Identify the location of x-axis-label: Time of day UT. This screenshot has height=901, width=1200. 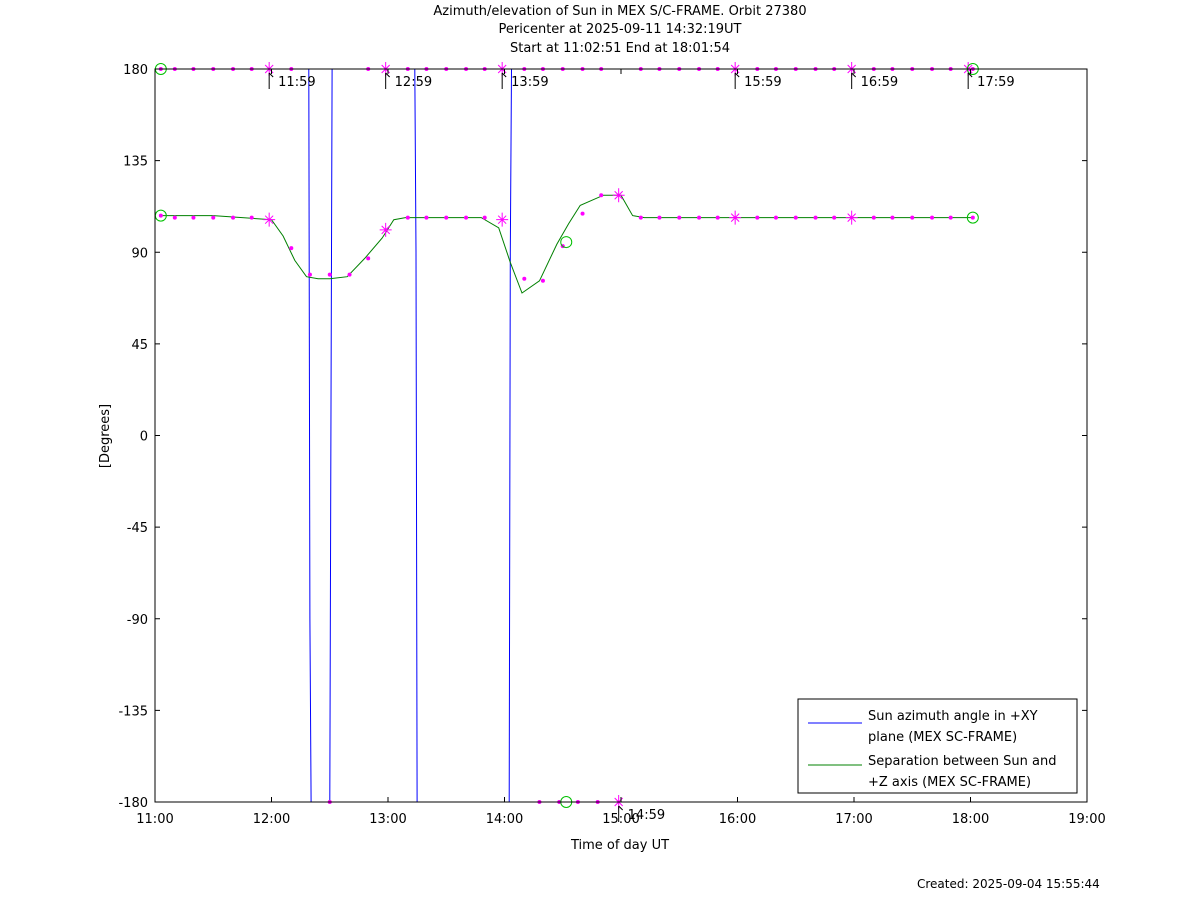
(619, 845).